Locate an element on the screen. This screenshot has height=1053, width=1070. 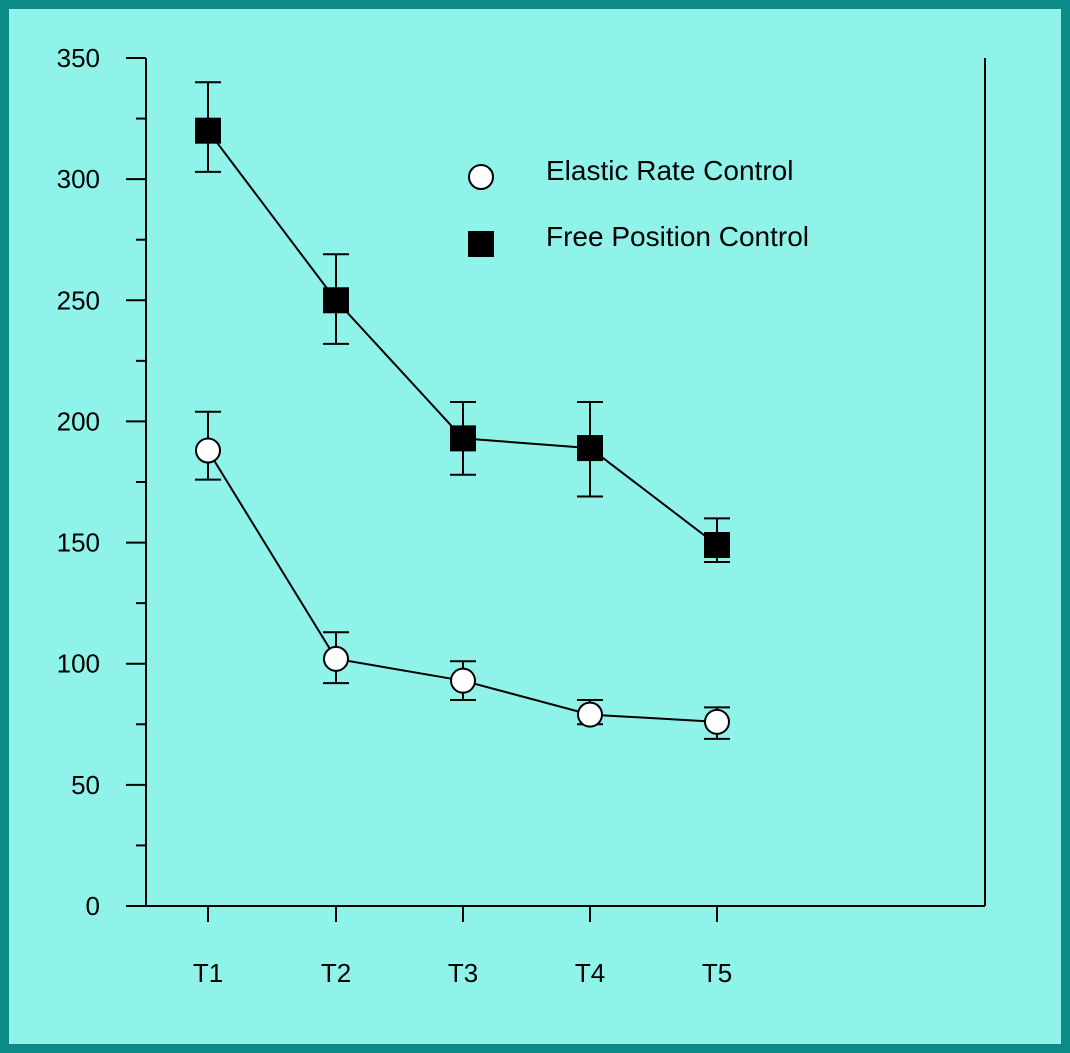
y-tick-label: 250 is located at coordinates (78, 300).